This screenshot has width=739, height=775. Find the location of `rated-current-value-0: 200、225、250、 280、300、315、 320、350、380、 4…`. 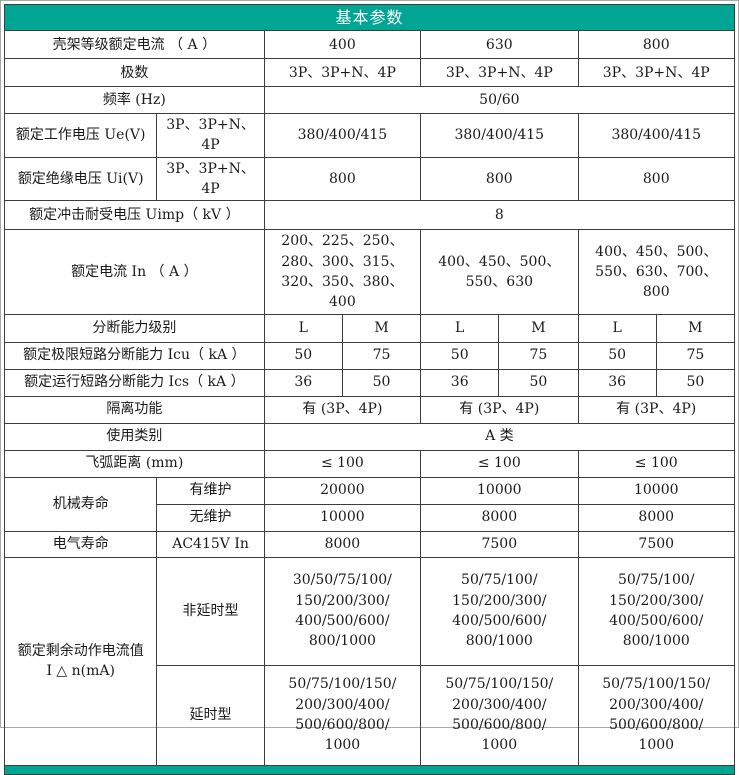

rated-current-value-0: 200、225、250、 280、300、315、 320、350、380、 4… is located at coordinates (342, 272).